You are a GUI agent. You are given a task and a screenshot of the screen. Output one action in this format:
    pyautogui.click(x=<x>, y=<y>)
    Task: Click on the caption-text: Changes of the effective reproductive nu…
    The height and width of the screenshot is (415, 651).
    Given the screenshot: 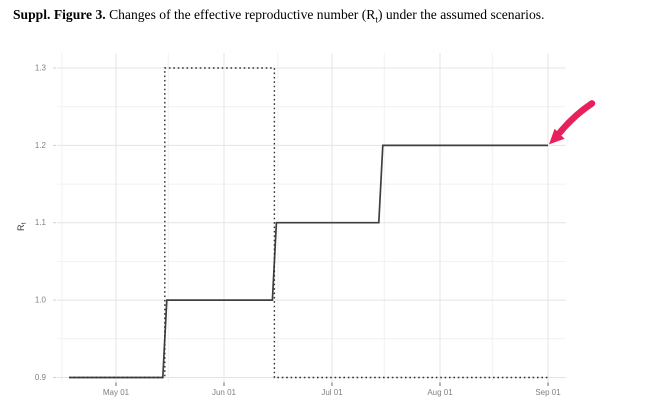 What is the action you would take?
    pyautogui.click(x=240, y=14)
    